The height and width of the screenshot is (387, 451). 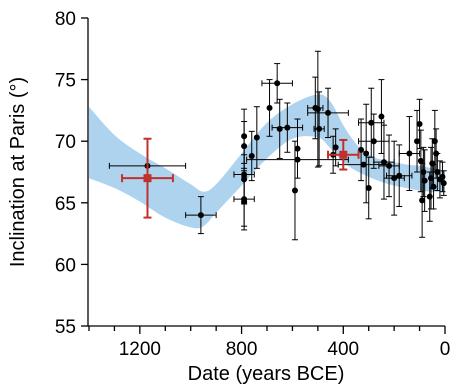 What do you see at coordinates (445, 349) in the screenshot?
I see `x-tick-label: 0` at bounding box center [445, 349].